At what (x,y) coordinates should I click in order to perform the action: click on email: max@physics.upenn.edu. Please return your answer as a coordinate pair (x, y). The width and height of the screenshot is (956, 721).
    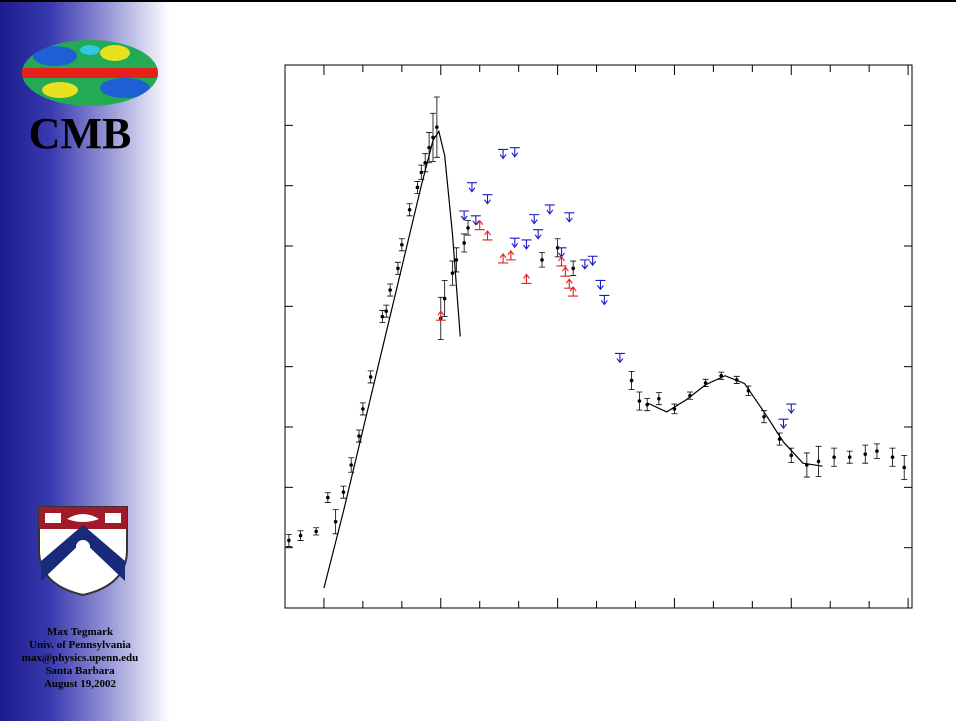
    Looking at the image, I should click on (80, 658).